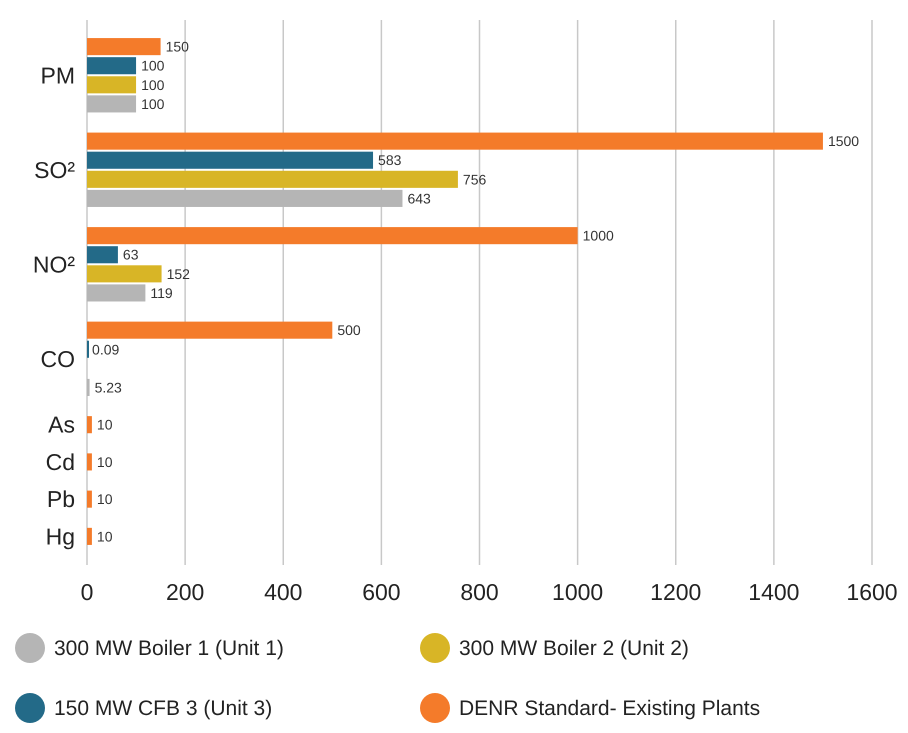  What do you see at coordinates (574, 648) in the screenshot?
I see `legend-label: 300 MW Boiler 2 (Unit 2)` at bounding box center [574, 648].